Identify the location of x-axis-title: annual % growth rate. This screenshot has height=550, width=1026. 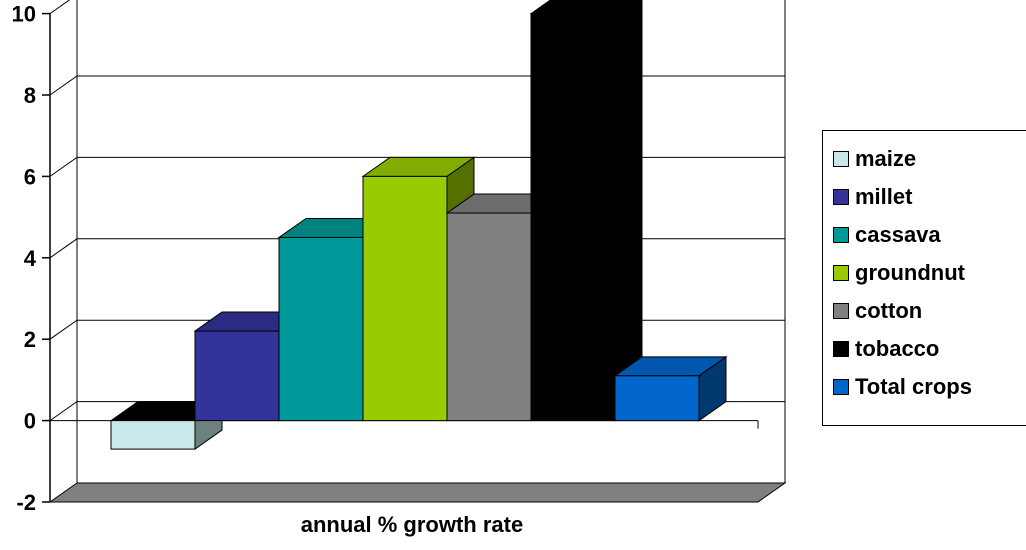
(412, 524).